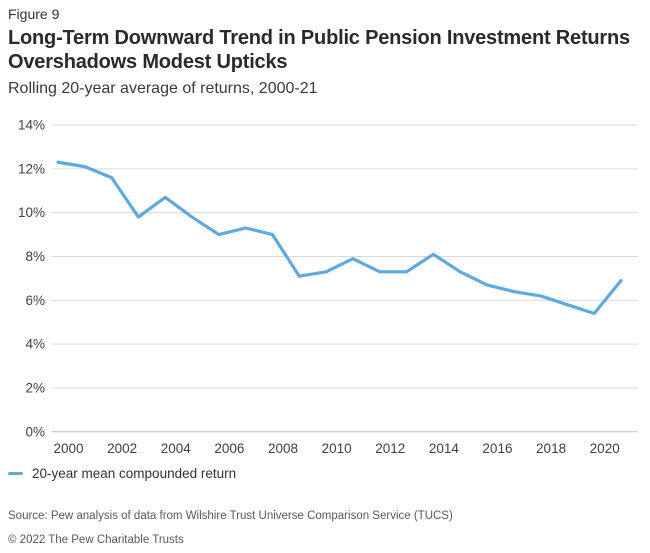 The width and height of the screenshot is (650, 553). I want to click on x-tick-label-2020: 2020, so click(605, 448).